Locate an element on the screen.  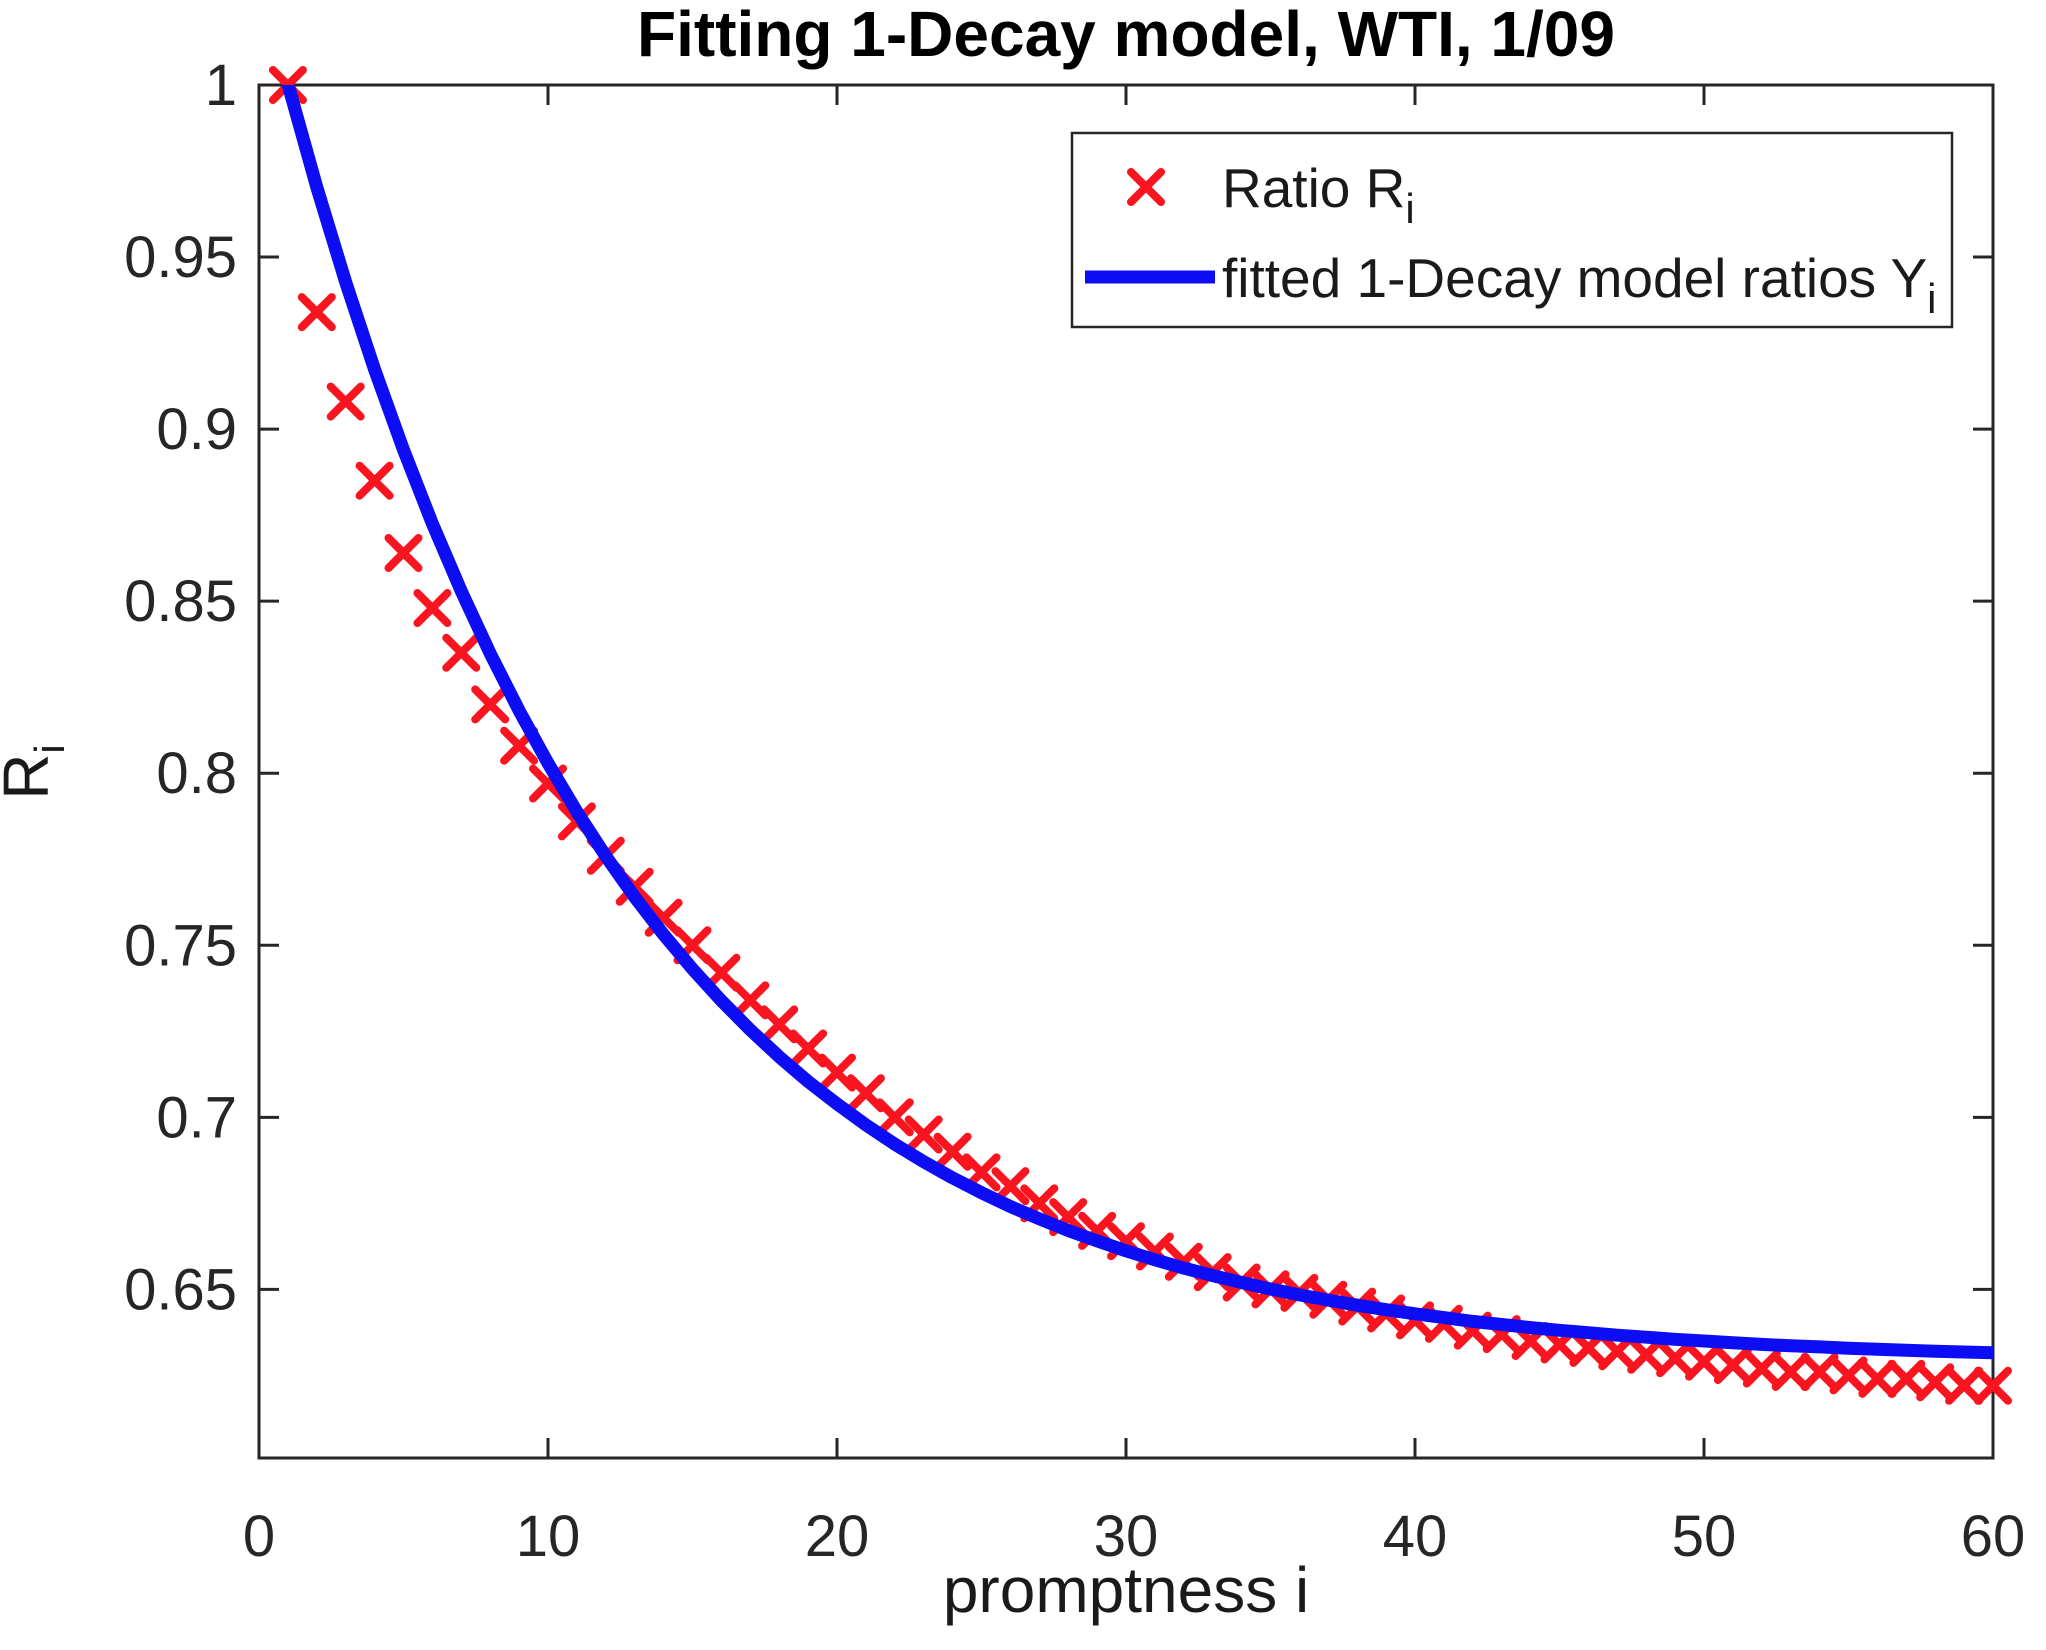
x-tick-label: 60 is located at coordinates (1993, 1536).